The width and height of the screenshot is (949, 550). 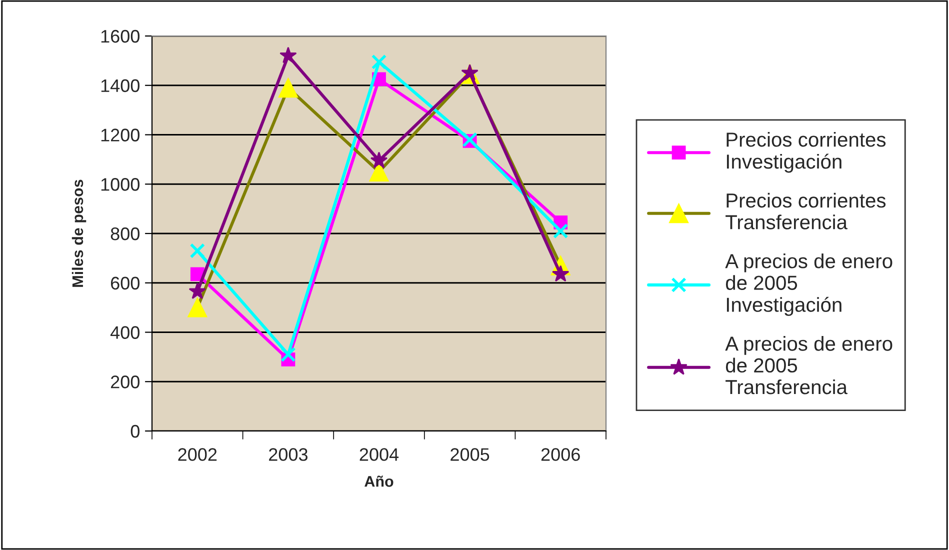 What do you see at coordinates (120, 184) in the screenshot?
I see `y-tick-label: 1000` at bounding box center [120, 184].